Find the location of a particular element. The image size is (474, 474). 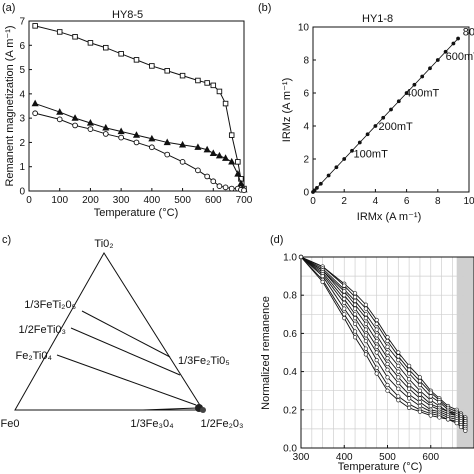

y-tick-label: 4 is located at coordinates (306, 127).